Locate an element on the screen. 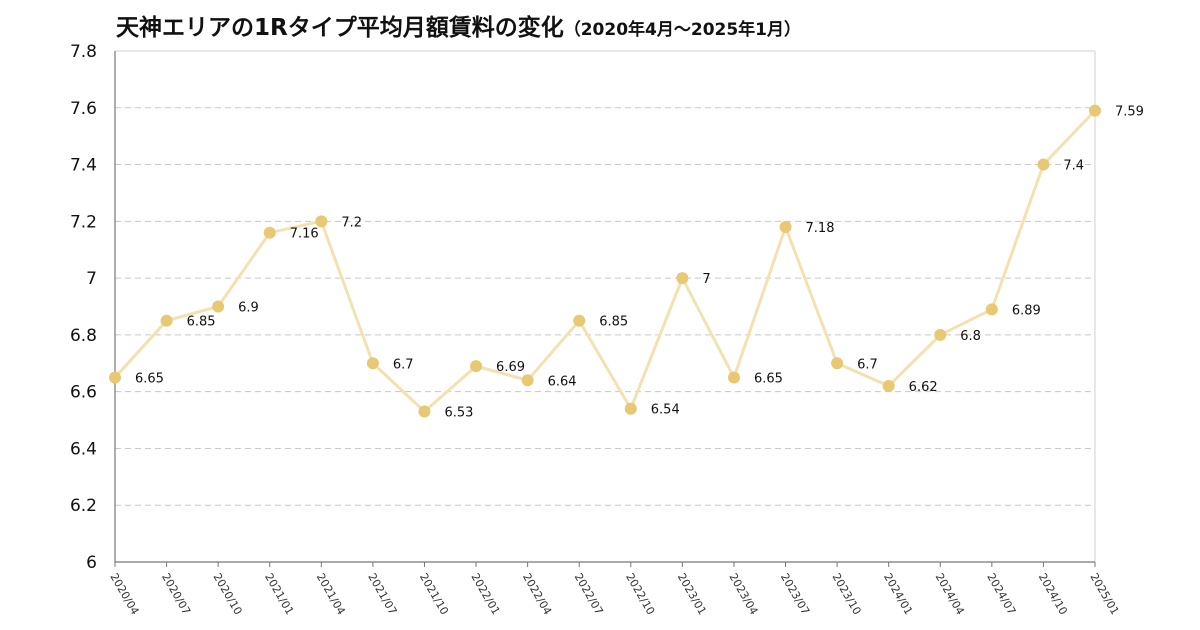 The height and width of the screenshot is (630, 1200). x-tick-label: 2025/01 is located at coordinates (1104, 594).